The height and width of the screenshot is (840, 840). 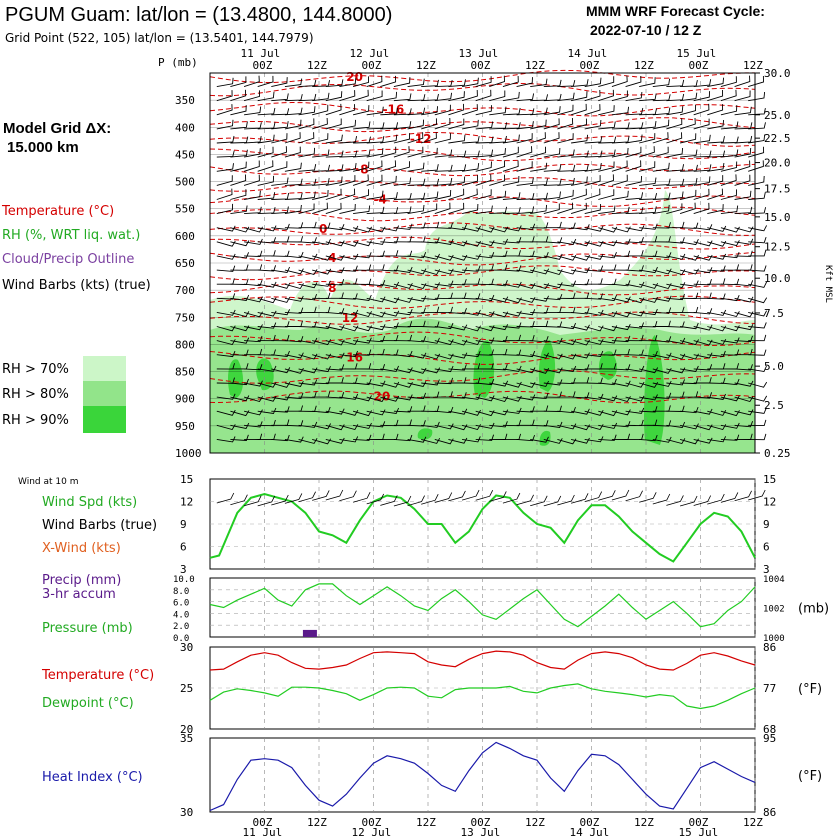 I want to click on pressure-axis-title: P (mb), so click(x=178, y=62).